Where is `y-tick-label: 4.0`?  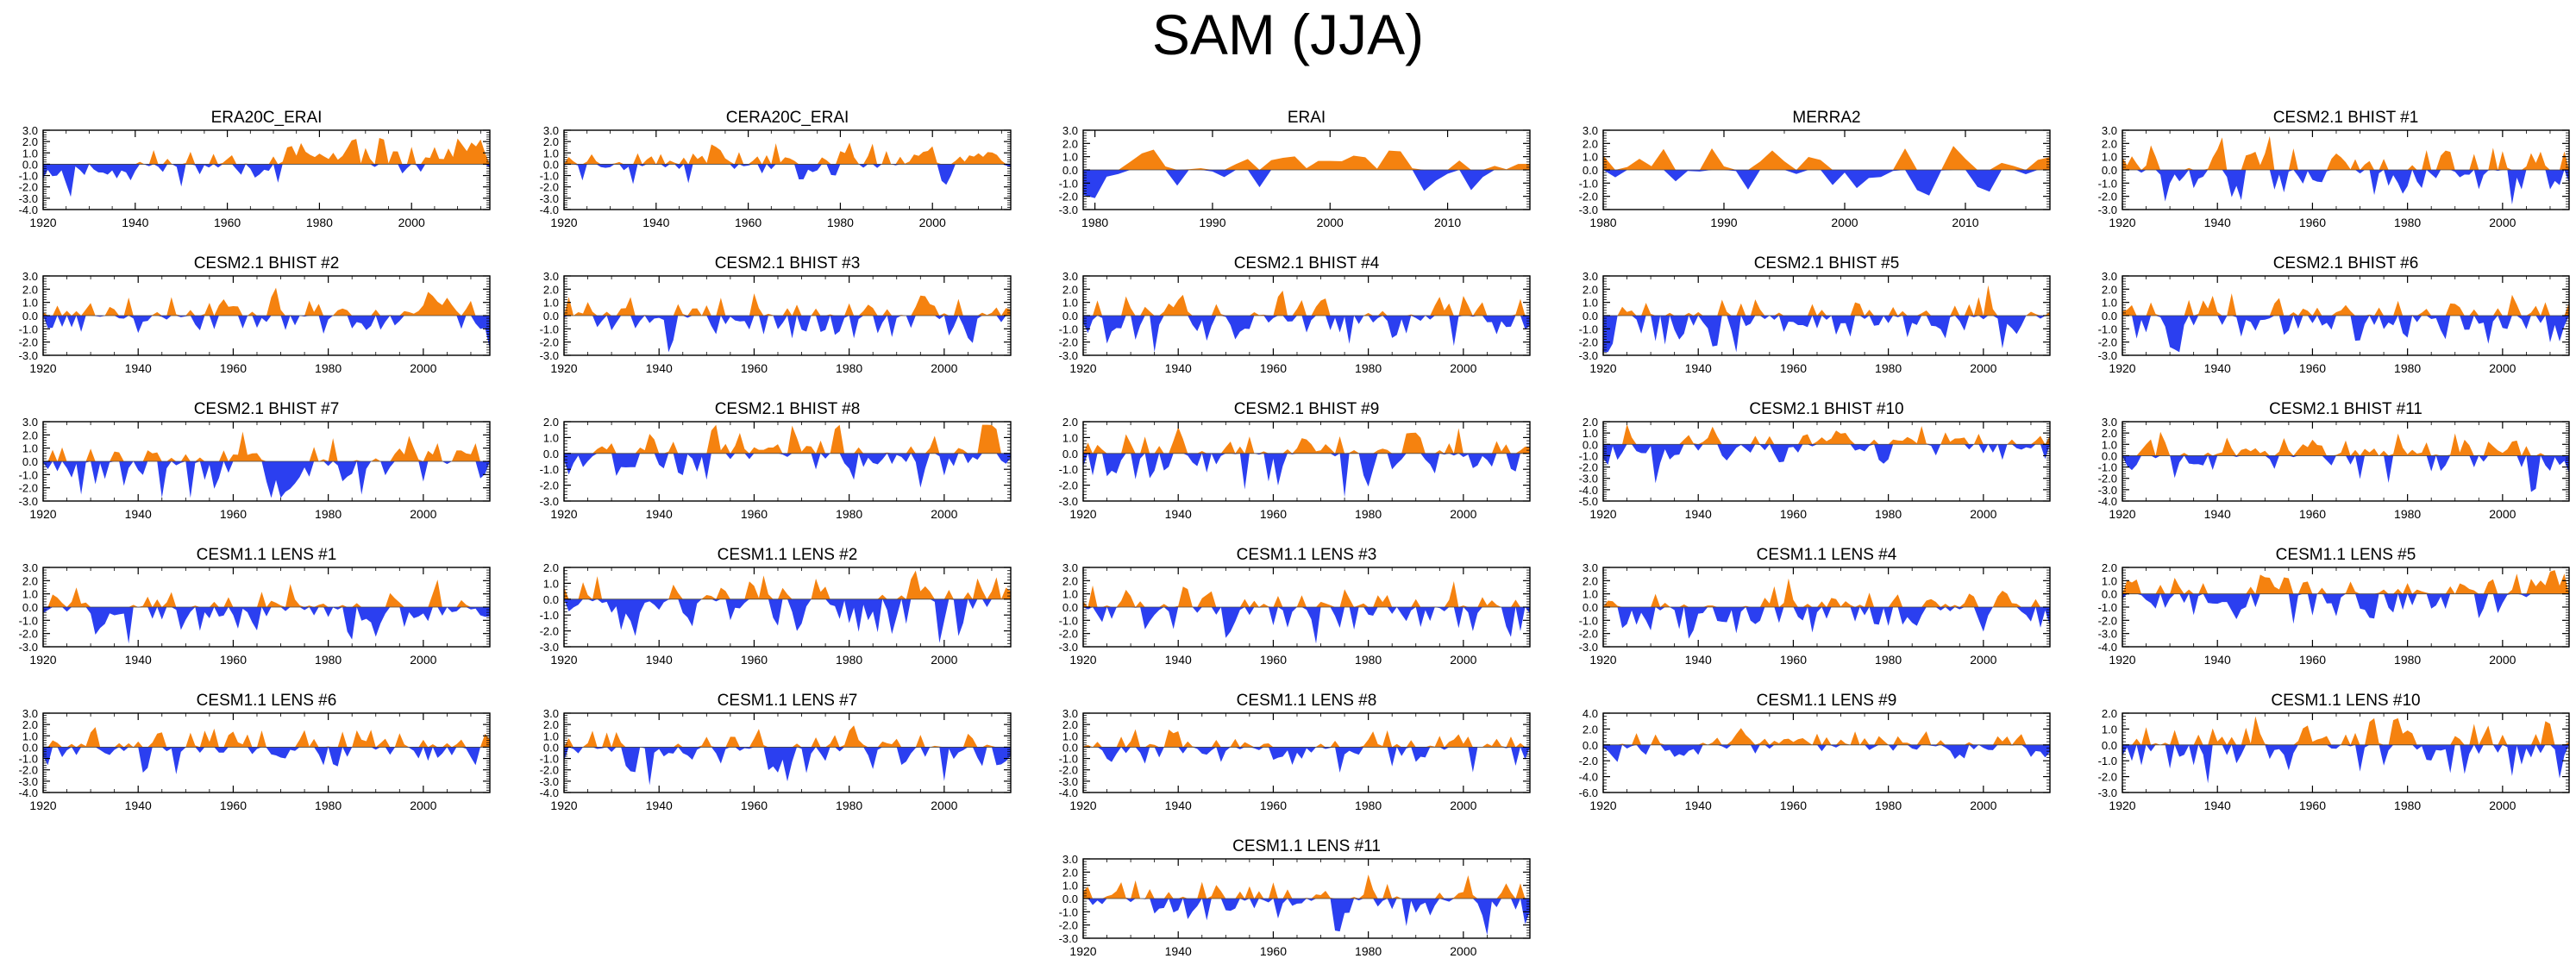 y-tick-label: 4.0 is located at coordinates (1590, 714).